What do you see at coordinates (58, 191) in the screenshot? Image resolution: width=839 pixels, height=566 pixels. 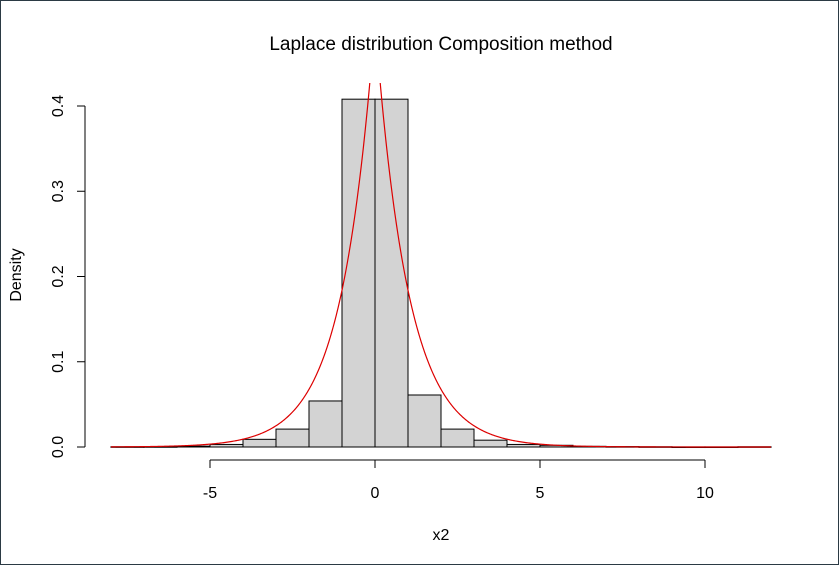 I see `y-tick-label: 0.3` at bounding box center [58, 191].